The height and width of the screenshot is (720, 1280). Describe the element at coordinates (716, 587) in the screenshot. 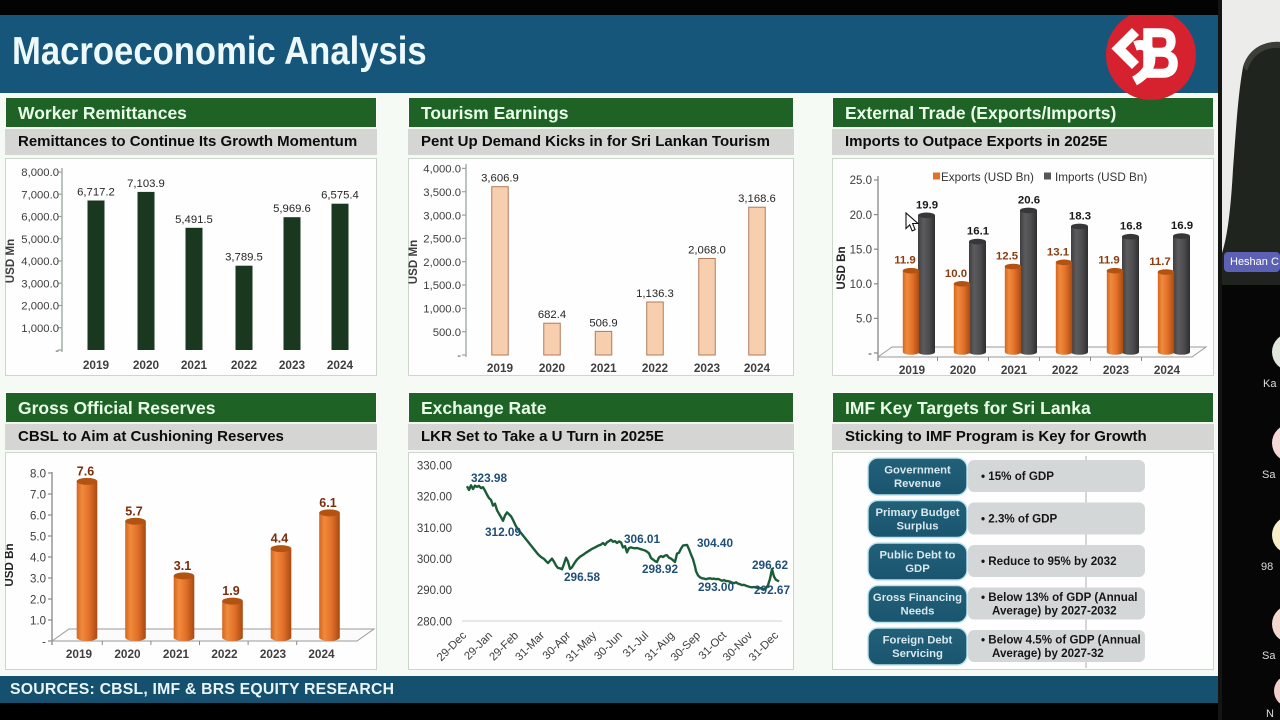

I see `svg-text: 293.00` at that location.